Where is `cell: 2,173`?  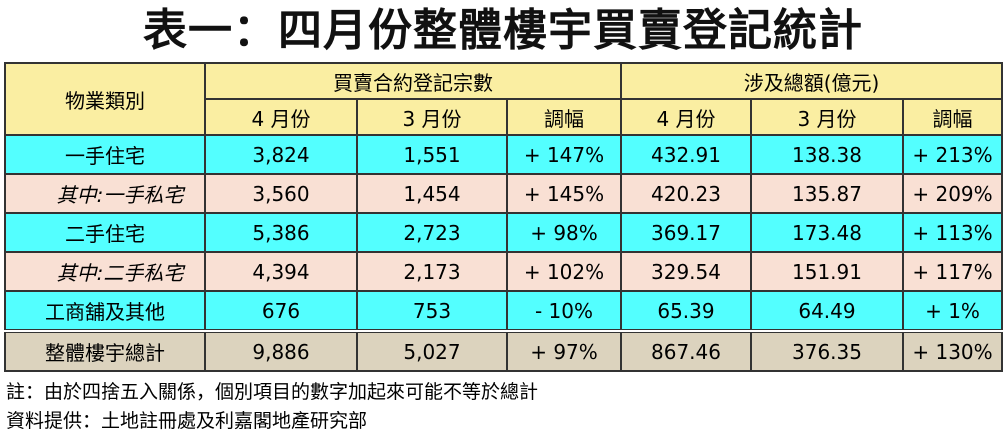 cell: 2,173 is located at coordinates (432, 271).